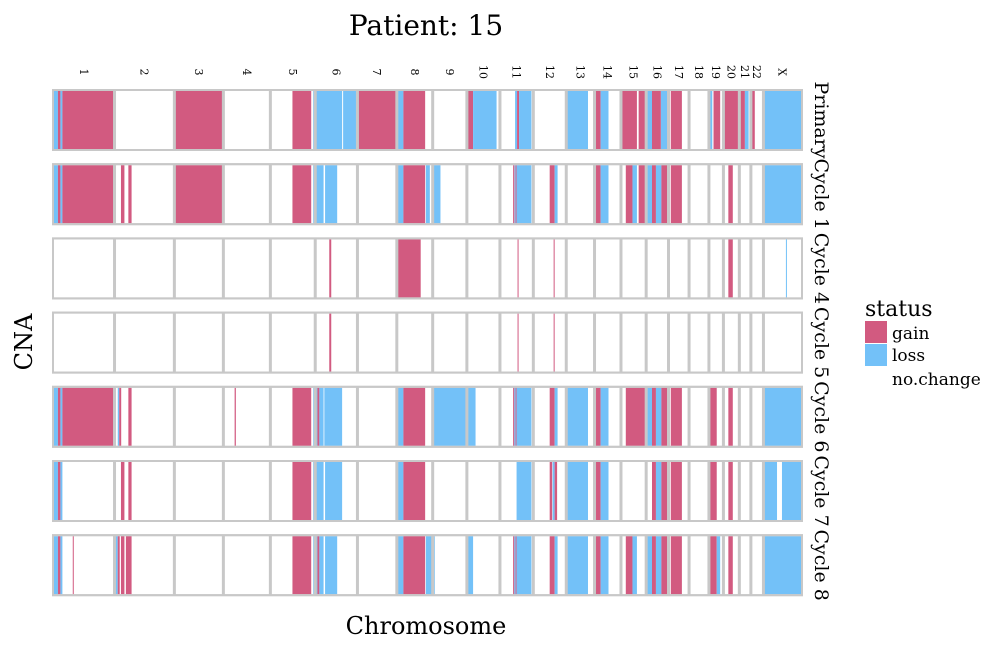 This screenshot has height=646, width=1000. What do you see at coordinates (549, 72) in the screenshot?
I see `chromosome-label-12: 12` at bounding box center [549, 72].